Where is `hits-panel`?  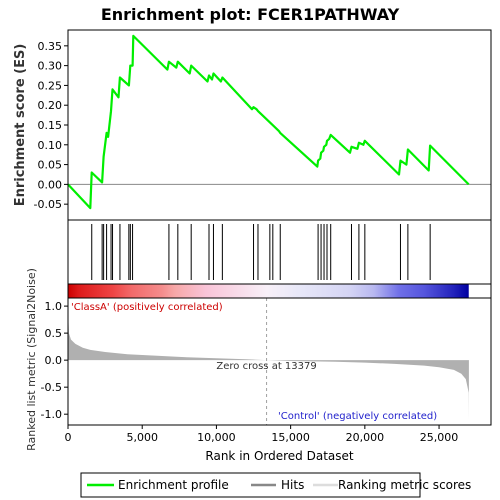 hits-panel is located at coordinates (279, 252).